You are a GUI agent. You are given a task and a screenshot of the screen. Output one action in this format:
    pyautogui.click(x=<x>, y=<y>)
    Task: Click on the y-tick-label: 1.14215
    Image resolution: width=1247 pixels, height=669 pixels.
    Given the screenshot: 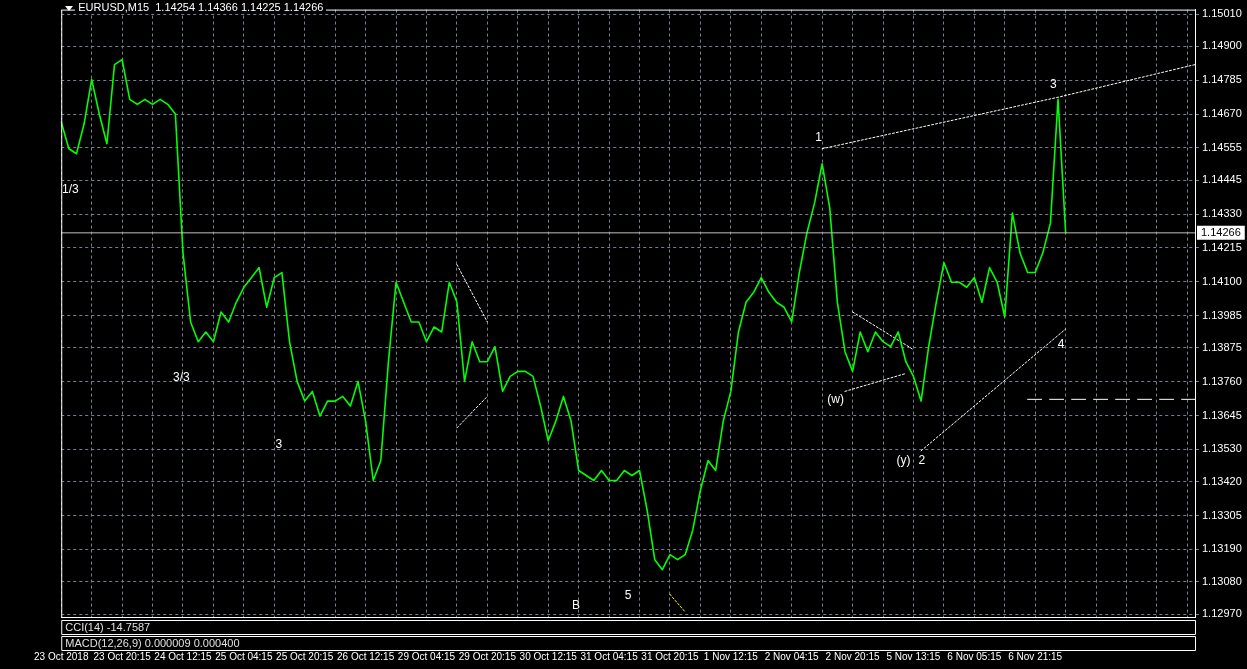 What is the action you would take?
    pyautogui.click(x=1222, y=246)
    